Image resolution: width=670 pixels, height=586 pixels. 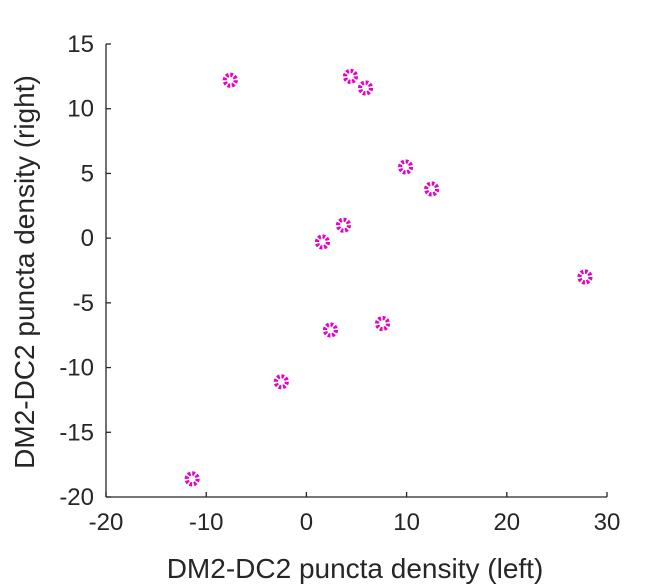 What do you see at coordinates (355, 568) in the screenshot?
I see `x-axis-label: DM2-DC2 puncta density (left)` at bounding box center [355, 568].